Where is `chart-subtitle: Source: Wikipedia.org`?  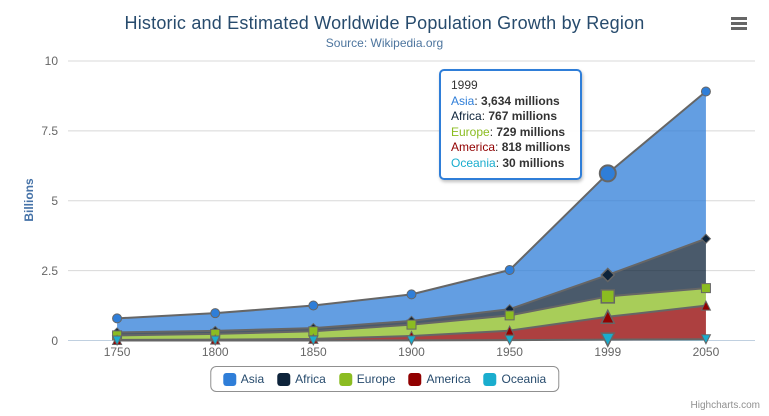
chart-subtitle: Source: Wikipedia.org is located at coordinates (384, 43).